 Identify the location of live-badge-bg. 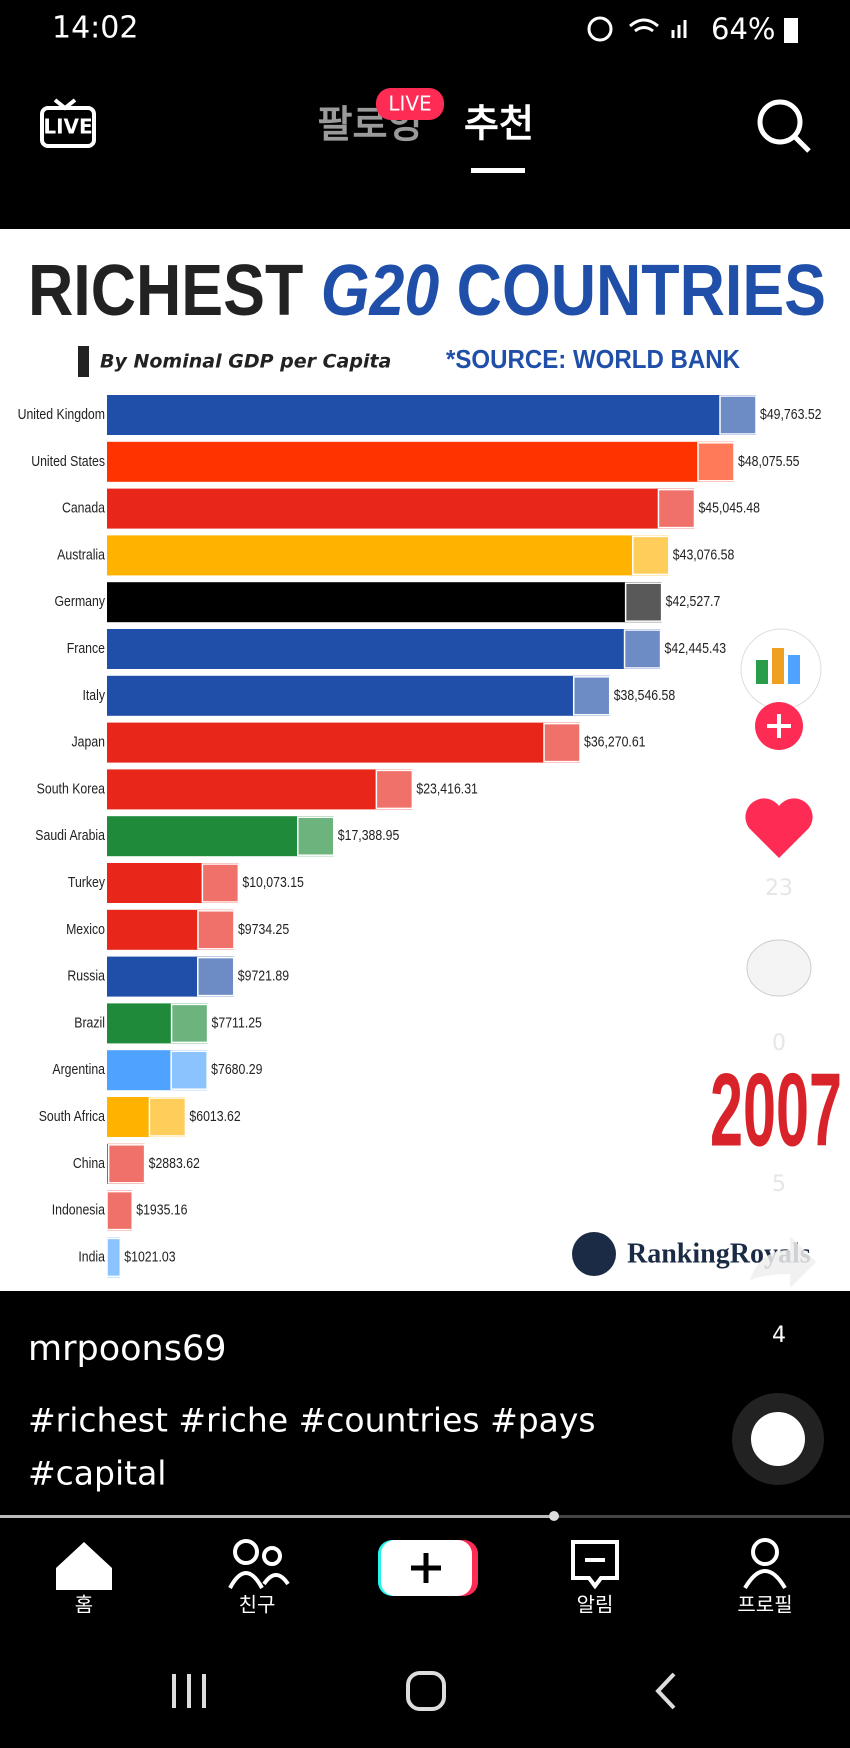
(410, 104).